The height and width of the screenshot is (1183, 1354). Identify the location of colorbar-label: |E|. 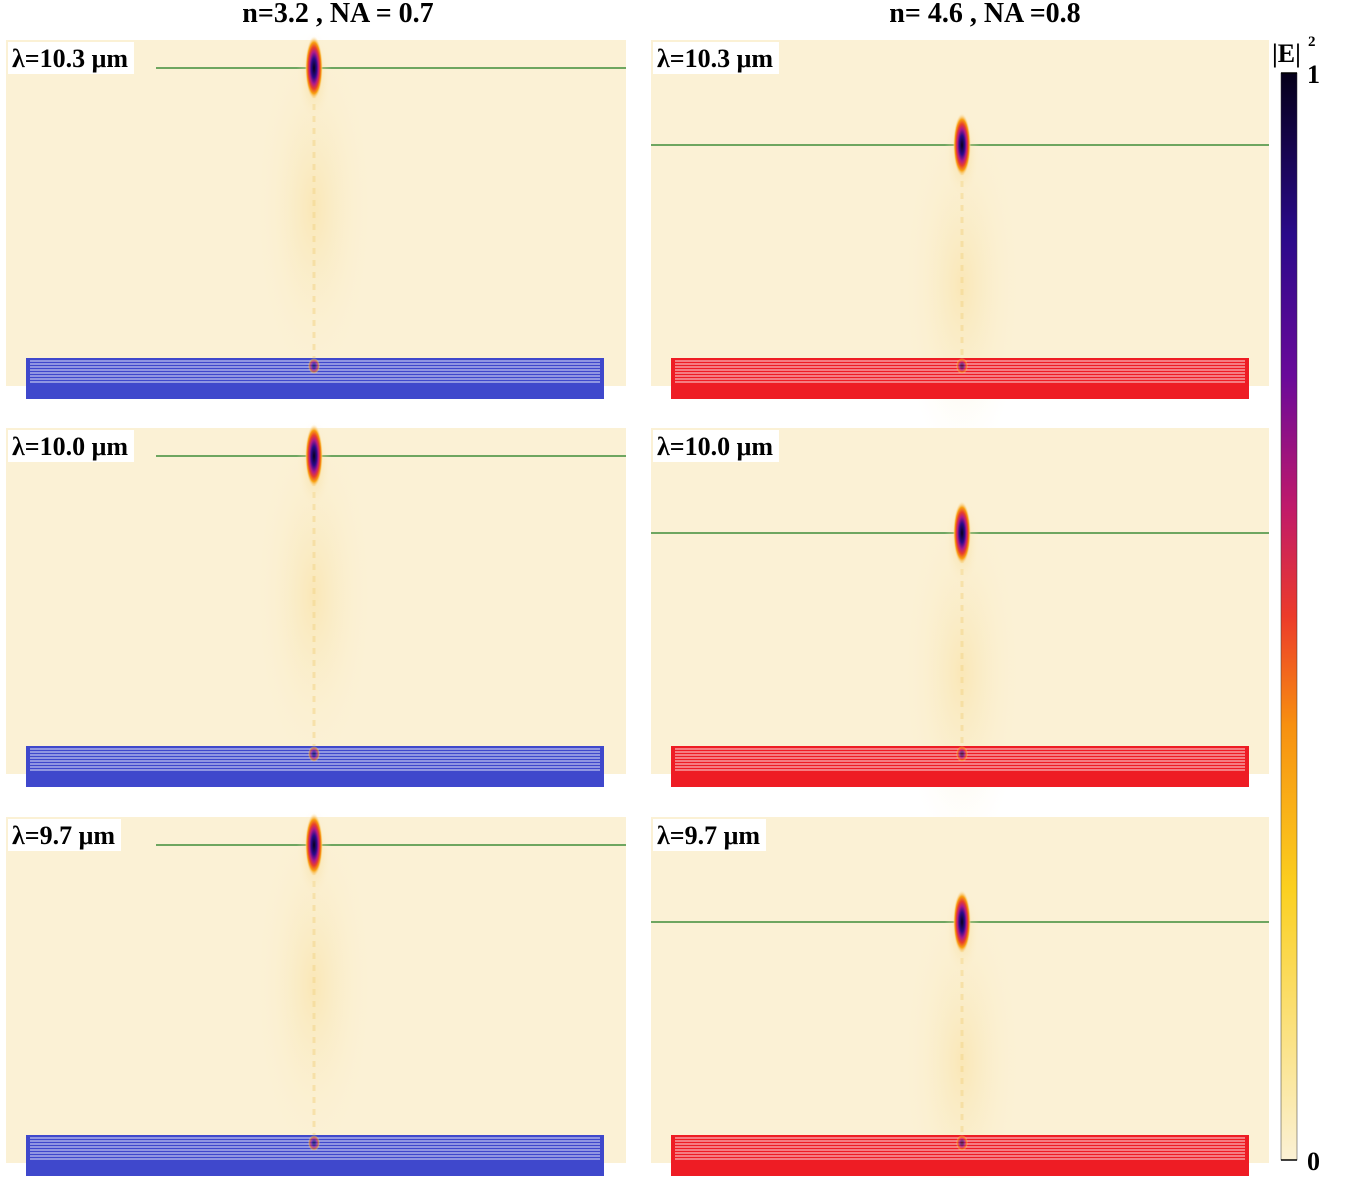
(1286, 53).